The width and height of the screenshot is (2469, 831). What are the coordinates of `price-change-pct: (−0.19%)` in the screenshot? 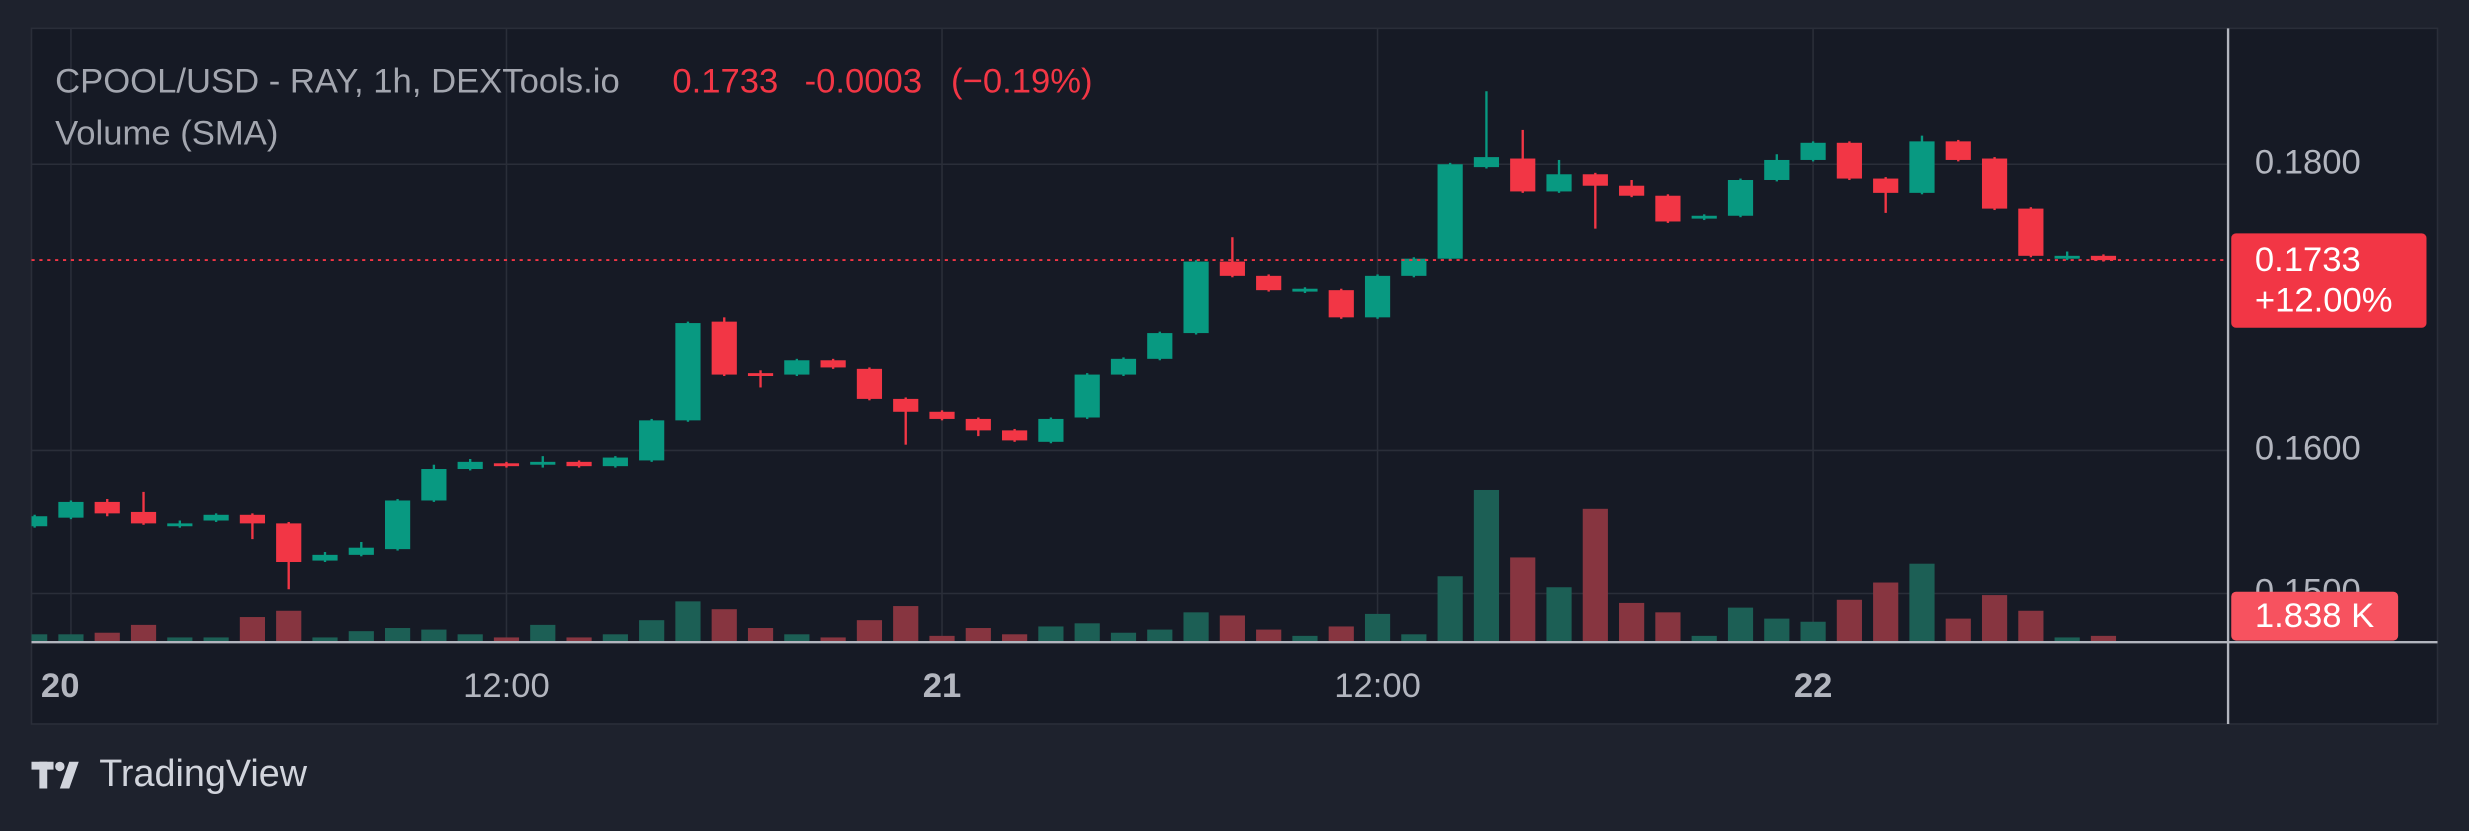 It's located at (1022, 82).